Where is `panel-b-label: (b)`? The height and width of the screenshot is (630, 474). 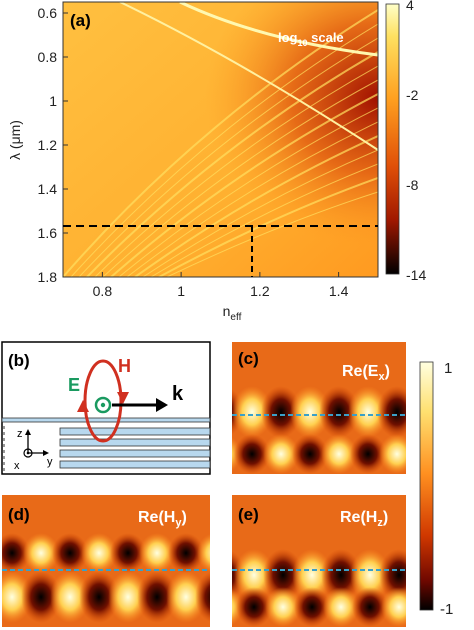 panel-b-label: (b) is located at coordinates (19, 360).